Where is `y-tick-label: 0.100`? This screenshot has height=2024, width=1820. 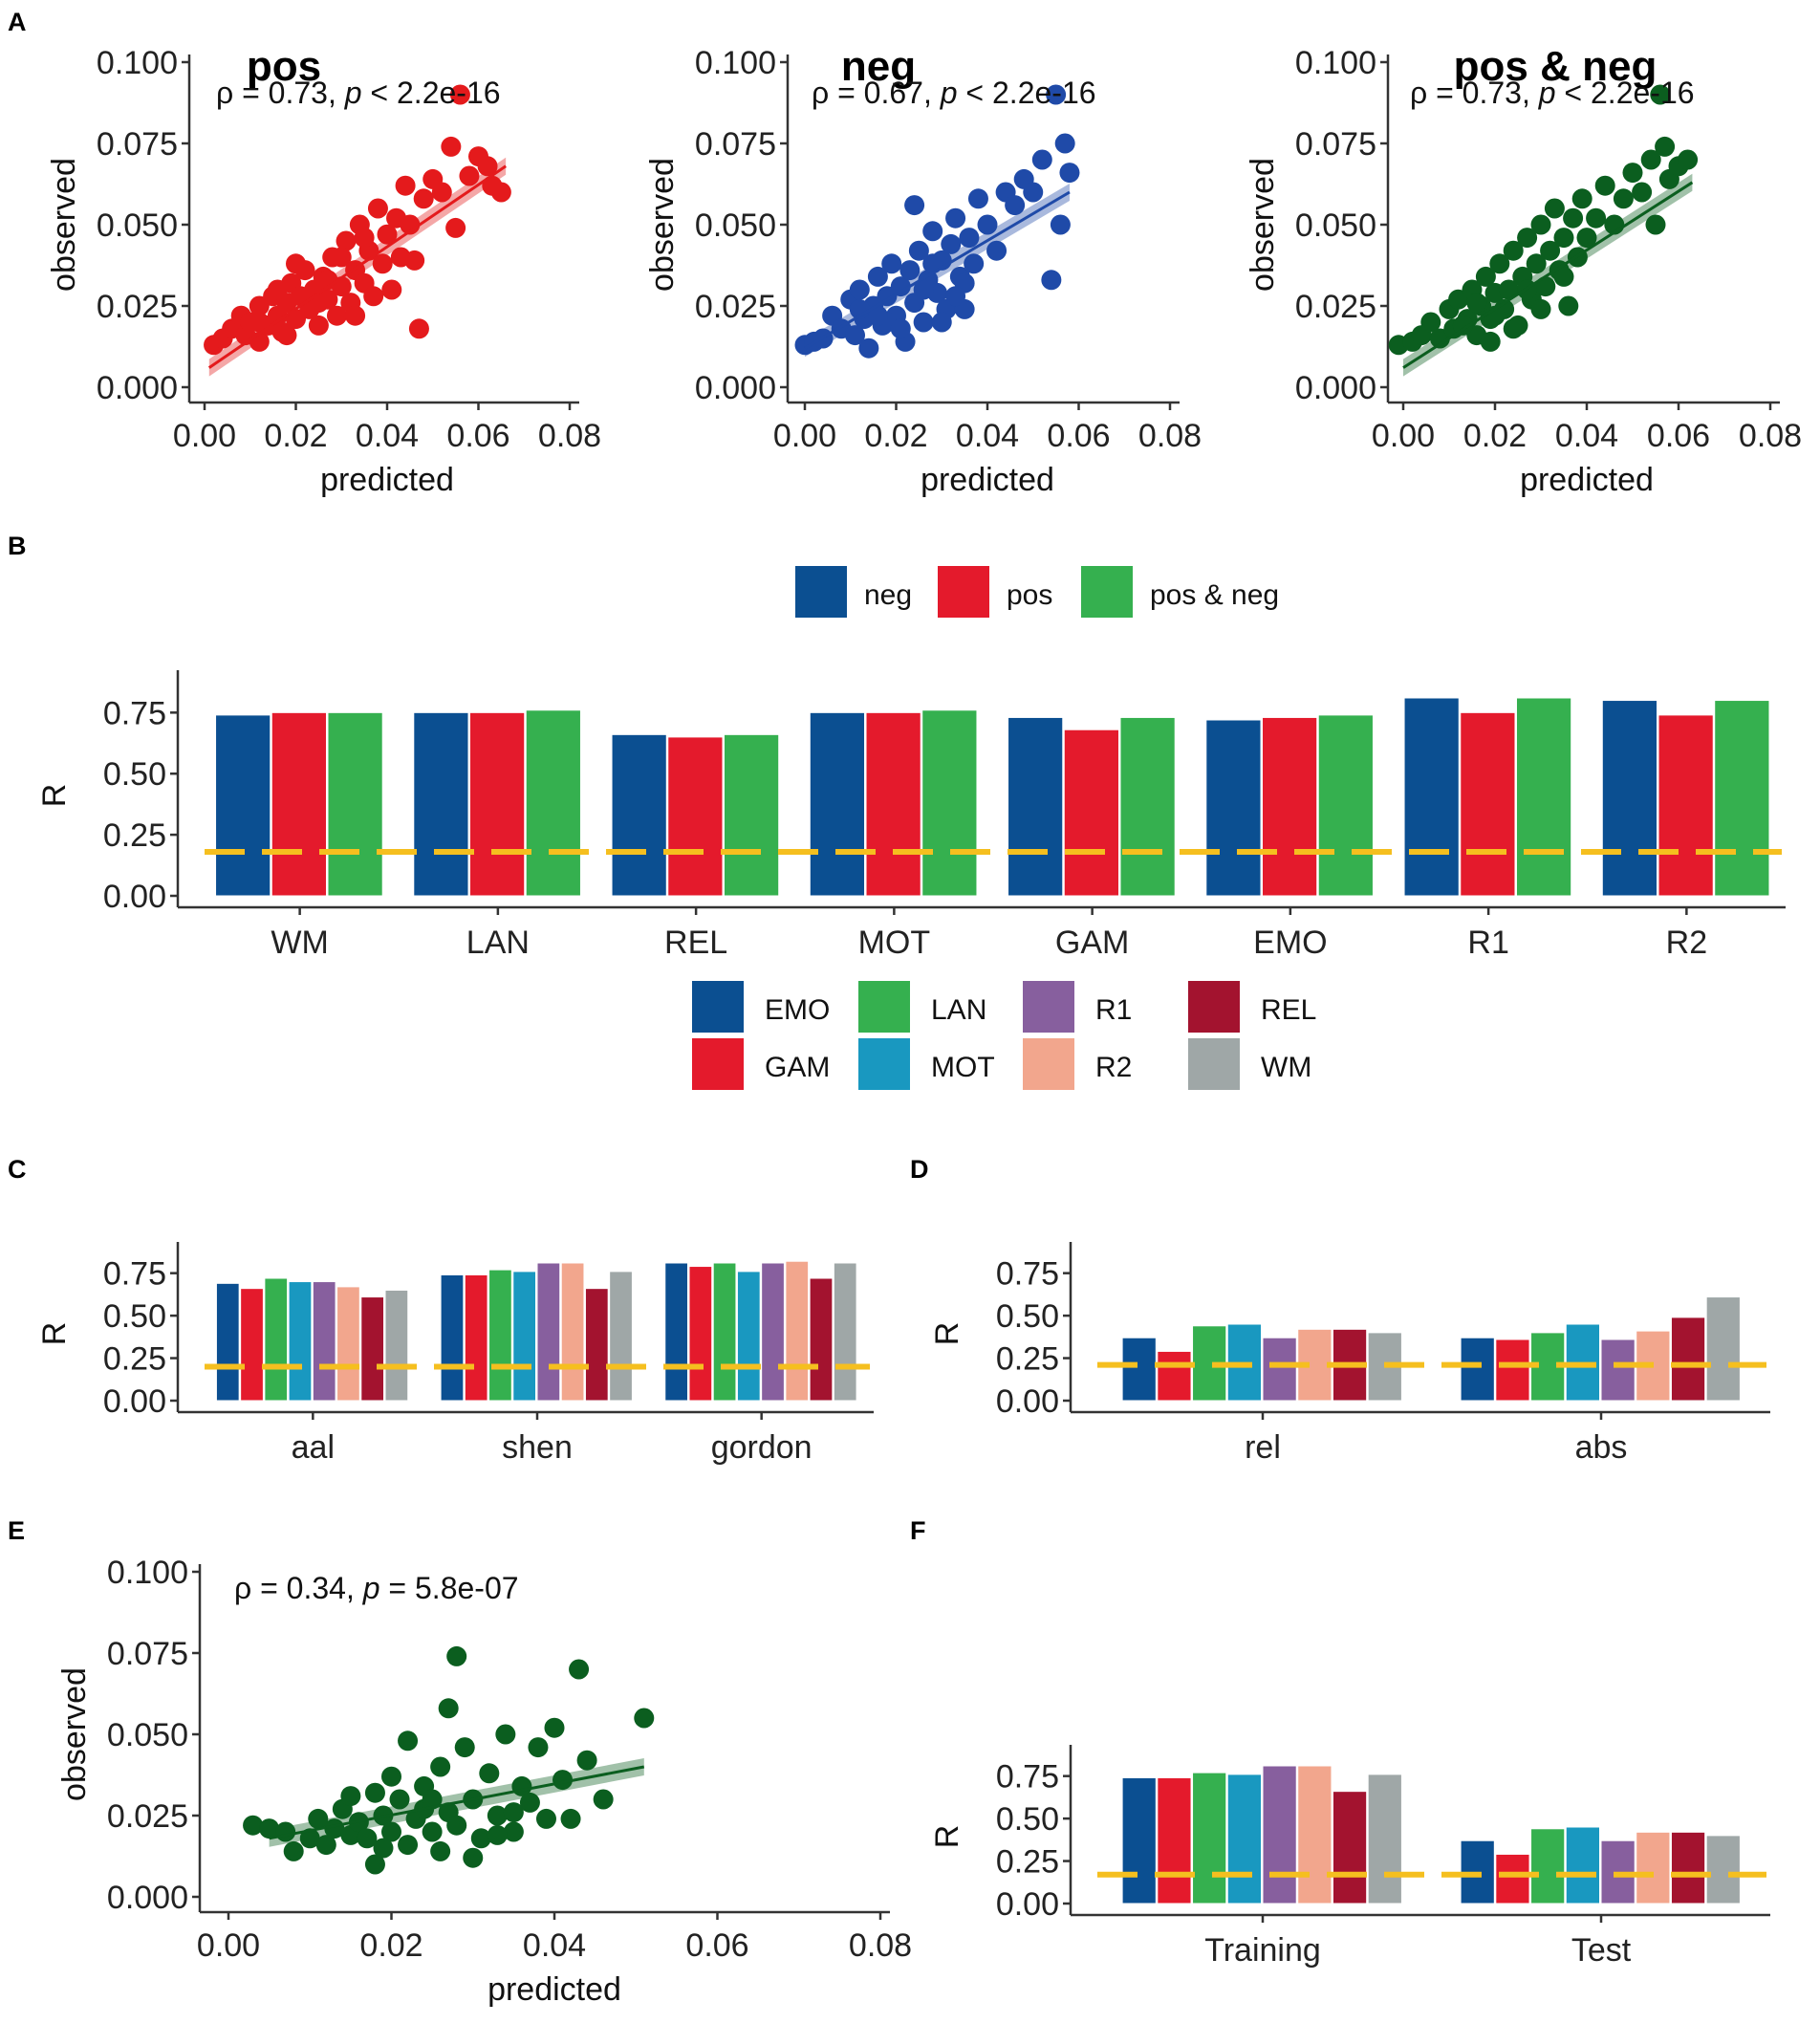 y-tick-label: 0.100 is located at coordinates (1335, 63).